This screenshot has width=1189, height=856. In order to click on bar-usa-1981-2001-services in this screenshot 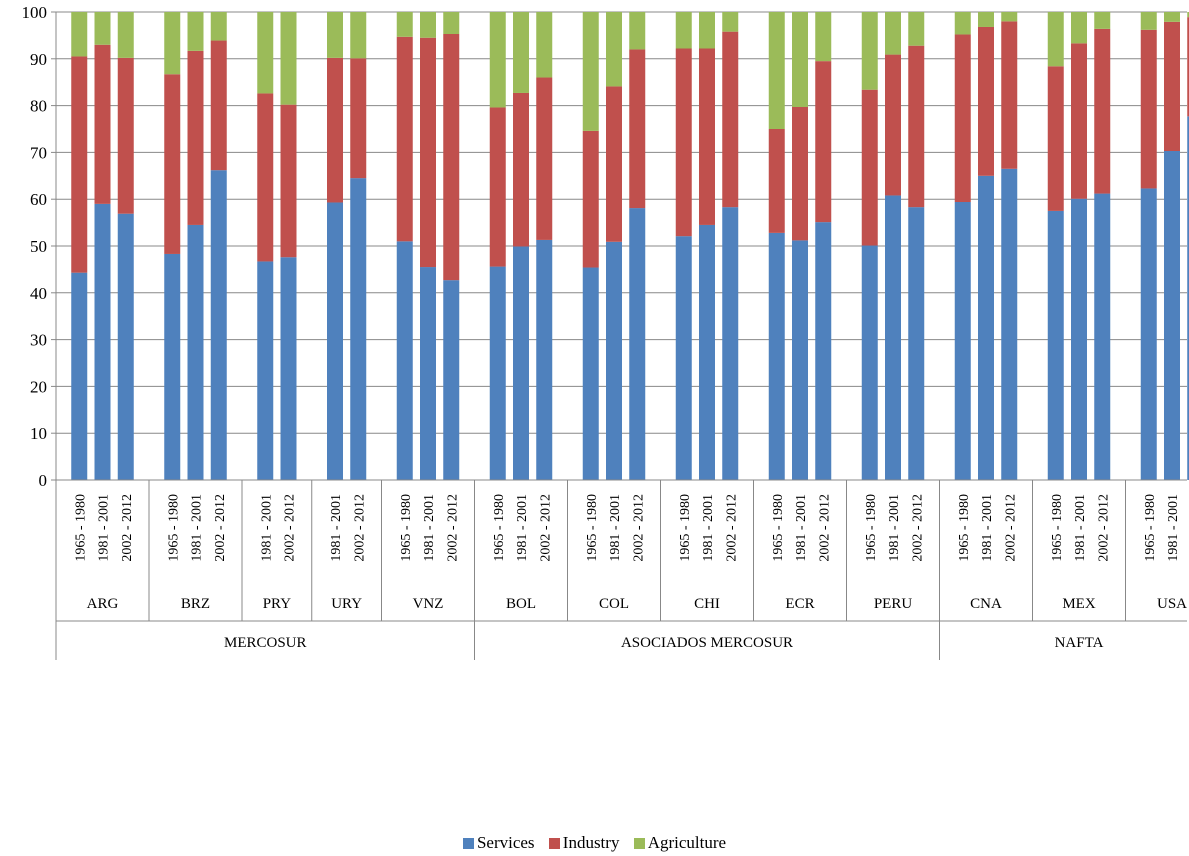, I will do `click(1172, 315)`.